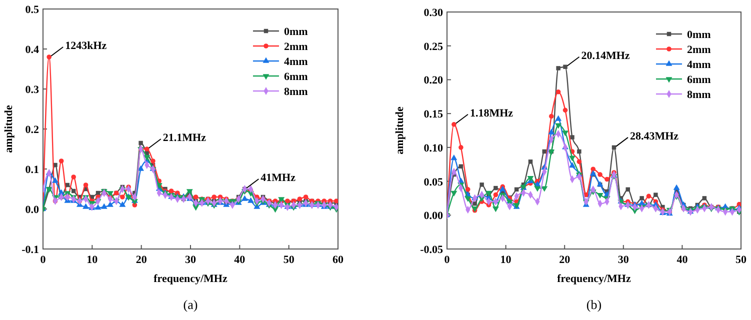 This screenshot has width=751, height=320. Describe the element at coordinates (184, 138) in the screenshot. I see `annotation: 21.1MHz` at that location.